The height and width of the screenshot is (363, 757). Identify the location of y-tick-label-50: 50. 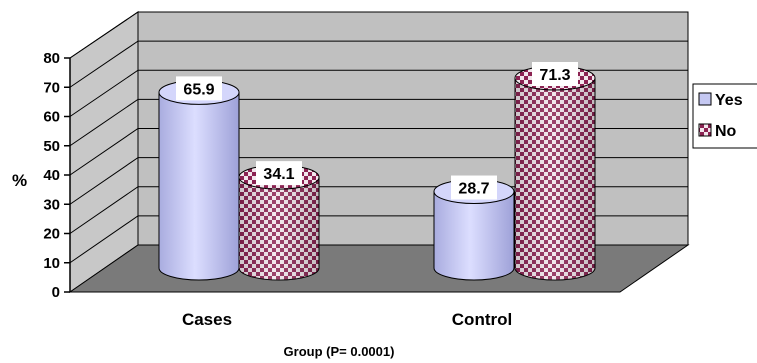
(51, 146).